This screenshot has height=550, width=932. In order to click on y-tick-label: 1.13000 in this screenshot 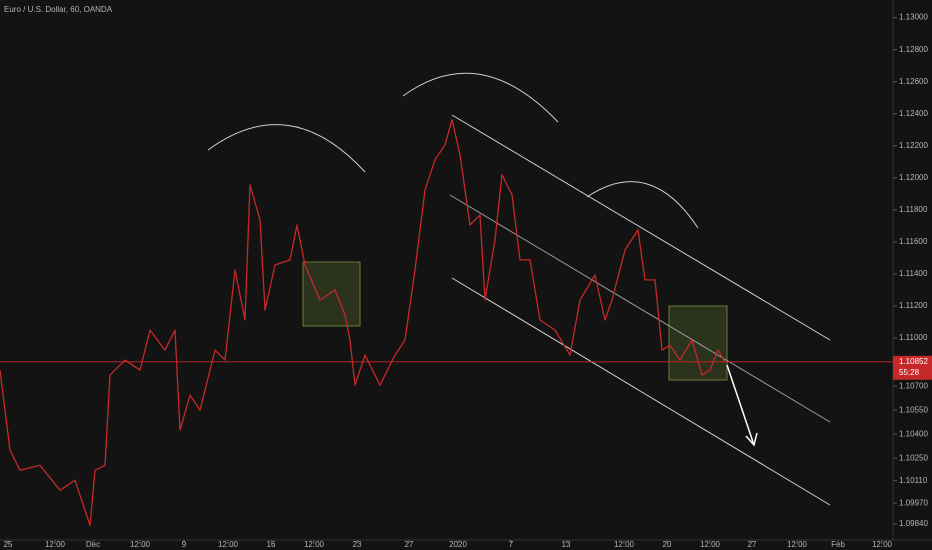, I will do `click(913, 17)`.